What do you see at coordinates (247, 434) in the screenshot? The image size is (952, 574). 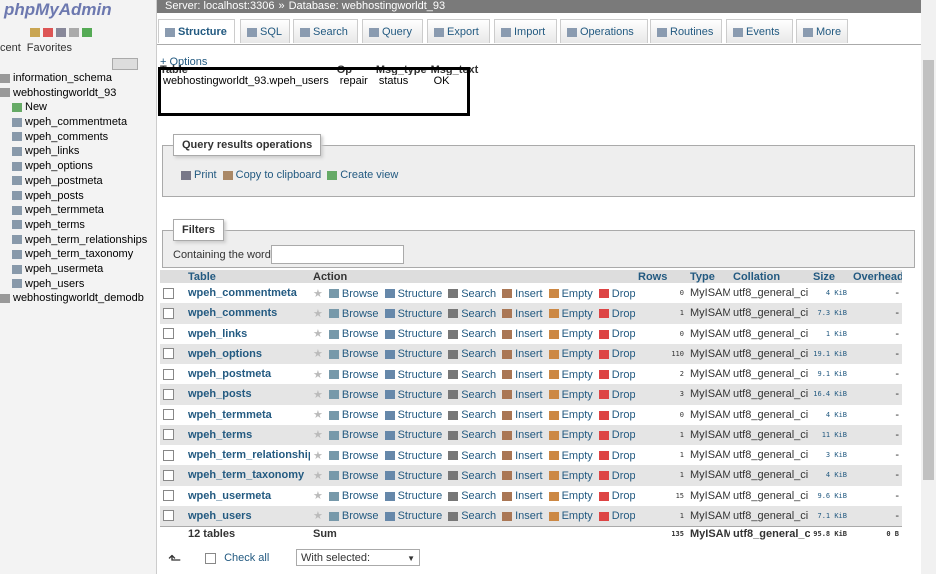 I see `table-name: wpeh_terms` at bounding box center [247, 434].